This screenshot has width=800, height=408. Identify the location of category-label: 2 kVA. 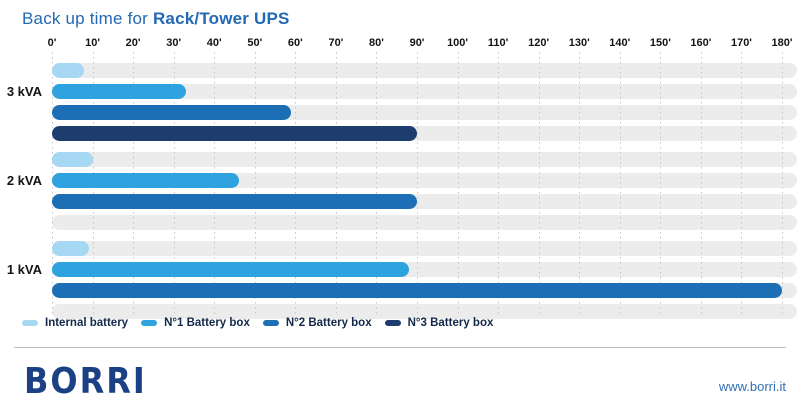
(24, 180).